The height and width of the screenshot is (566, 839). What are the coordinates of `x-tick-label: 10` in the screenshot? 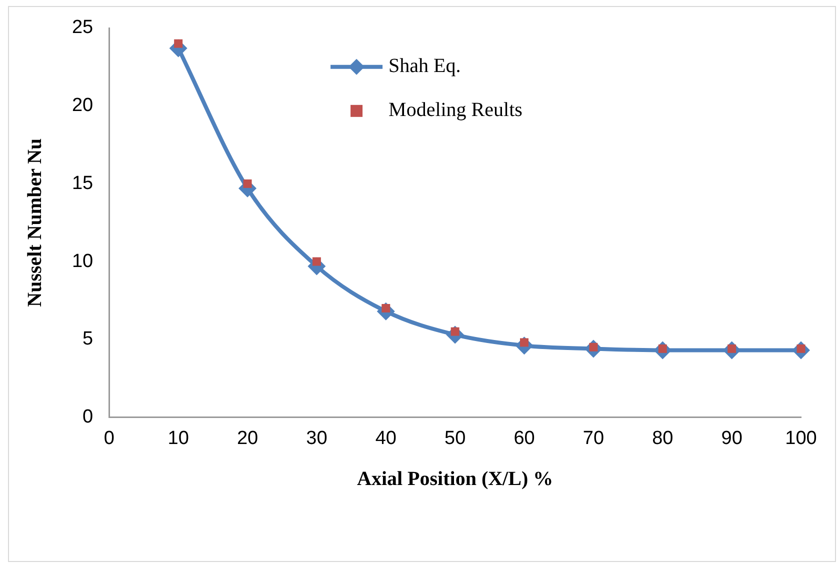 It's located at (178, 438).